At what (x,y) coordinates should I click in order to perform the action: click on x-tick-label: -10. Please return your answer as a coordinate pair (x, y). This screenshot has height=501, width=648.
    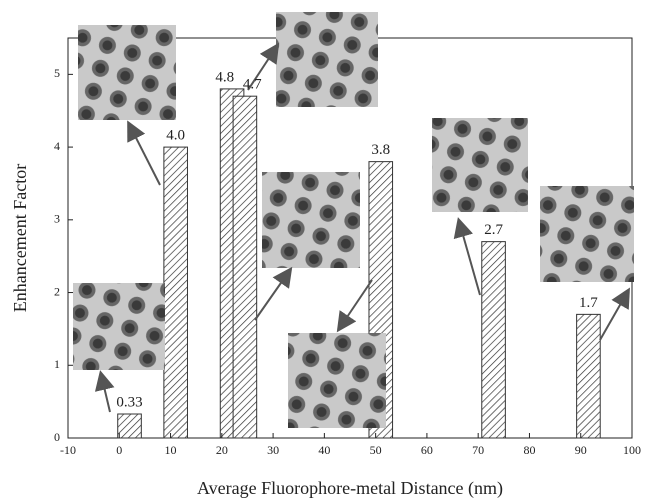
    Looking at the image, I should click on (68, 450).